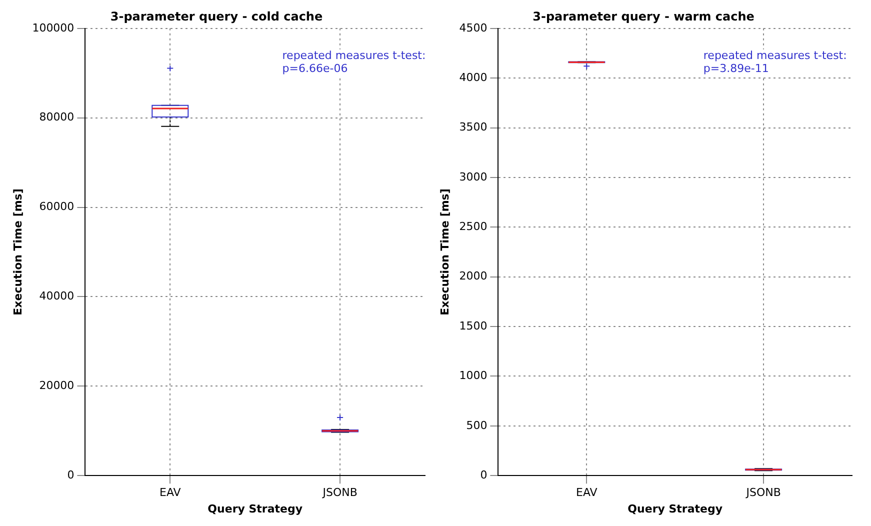  What do you see at coordinates (473, 375) in the screenshot?
I see `y-tick-label: 1000` at bounding box center [473, 375].